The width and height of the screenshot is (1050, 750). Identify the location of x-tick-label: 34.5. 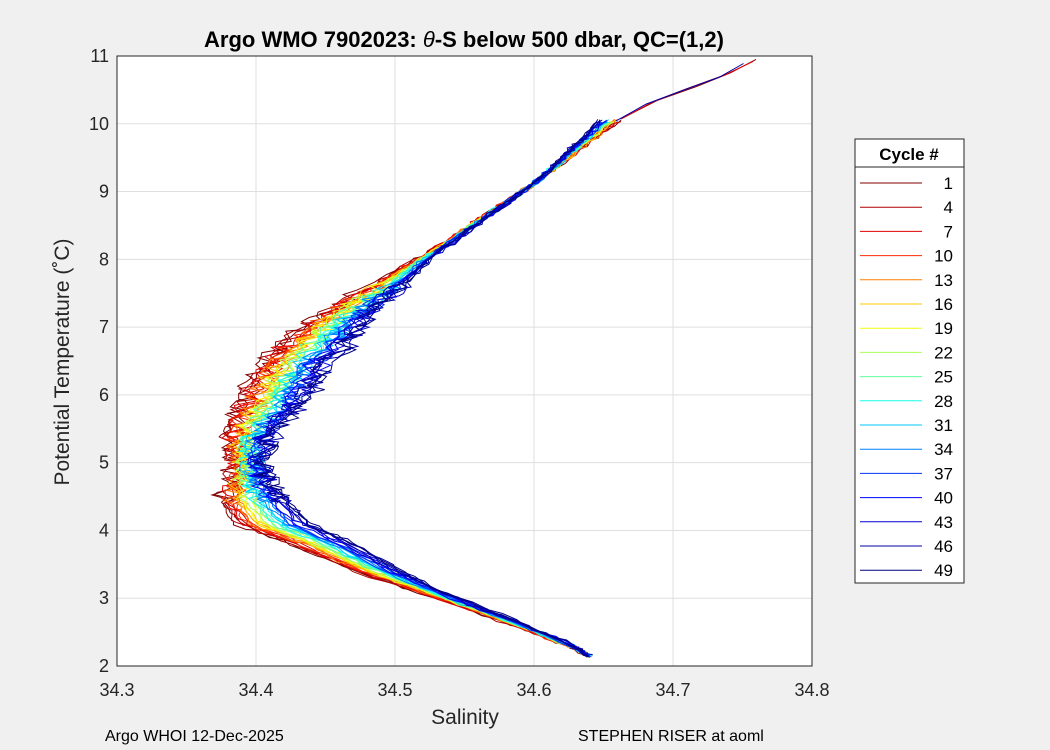
(394, 690).